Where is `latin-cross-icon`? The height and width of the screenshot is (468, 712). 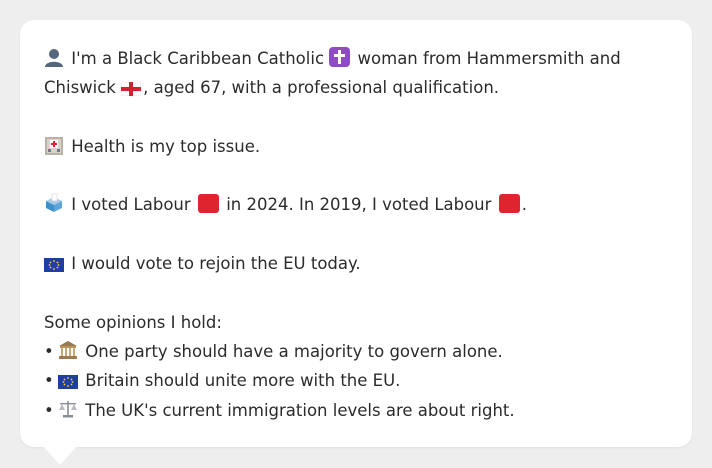
latin-cross-icon is located at coordinates (340, 57).